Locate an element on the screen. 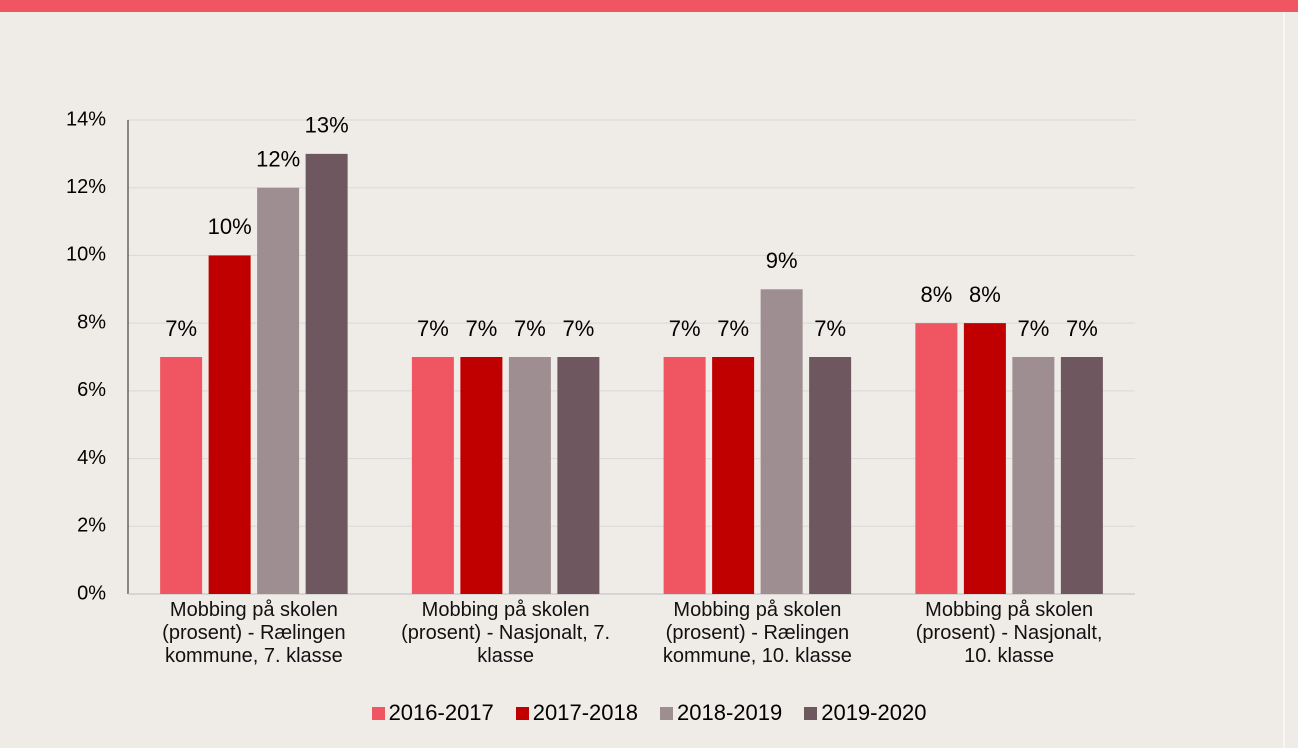  edge is located at coordinates (1284, 380).